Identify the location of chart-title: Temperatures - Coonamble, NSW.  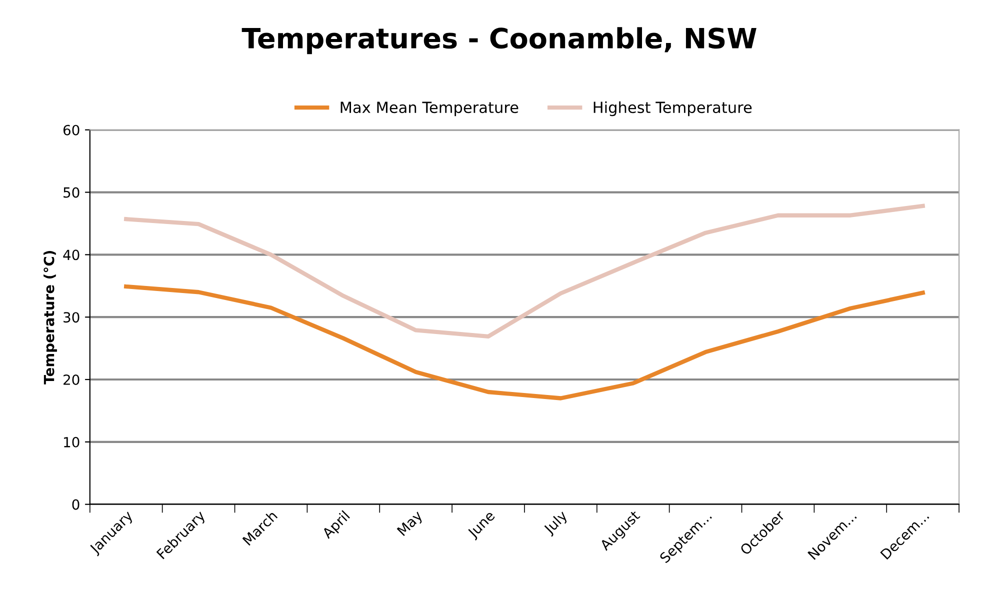
(499, 40).